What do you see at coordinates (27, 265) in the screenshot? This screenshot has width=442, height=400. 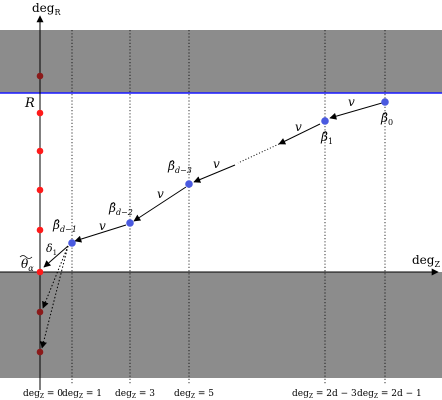 I see `theta-level-label: θα` at bounding box center [27, 265].